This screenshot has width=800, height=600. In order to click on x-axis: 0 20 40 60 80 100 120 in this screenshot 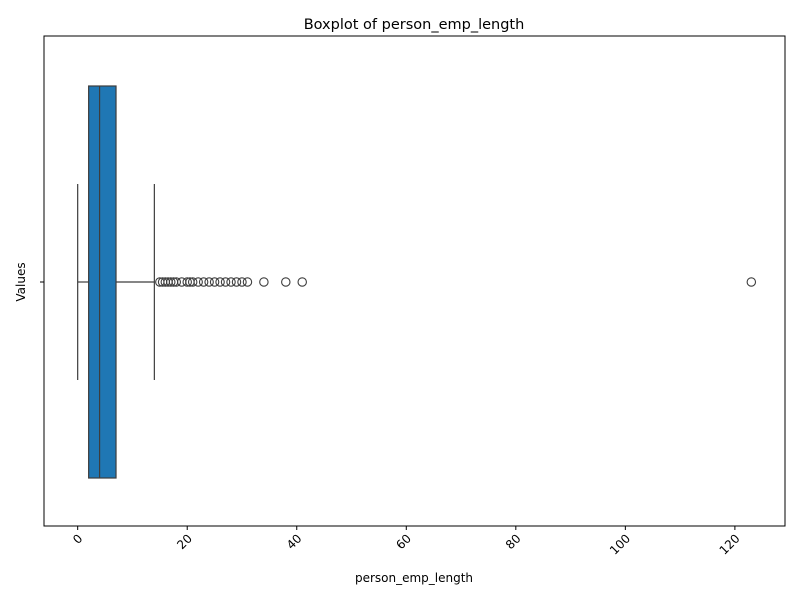, I will do `click(406, 541)`.